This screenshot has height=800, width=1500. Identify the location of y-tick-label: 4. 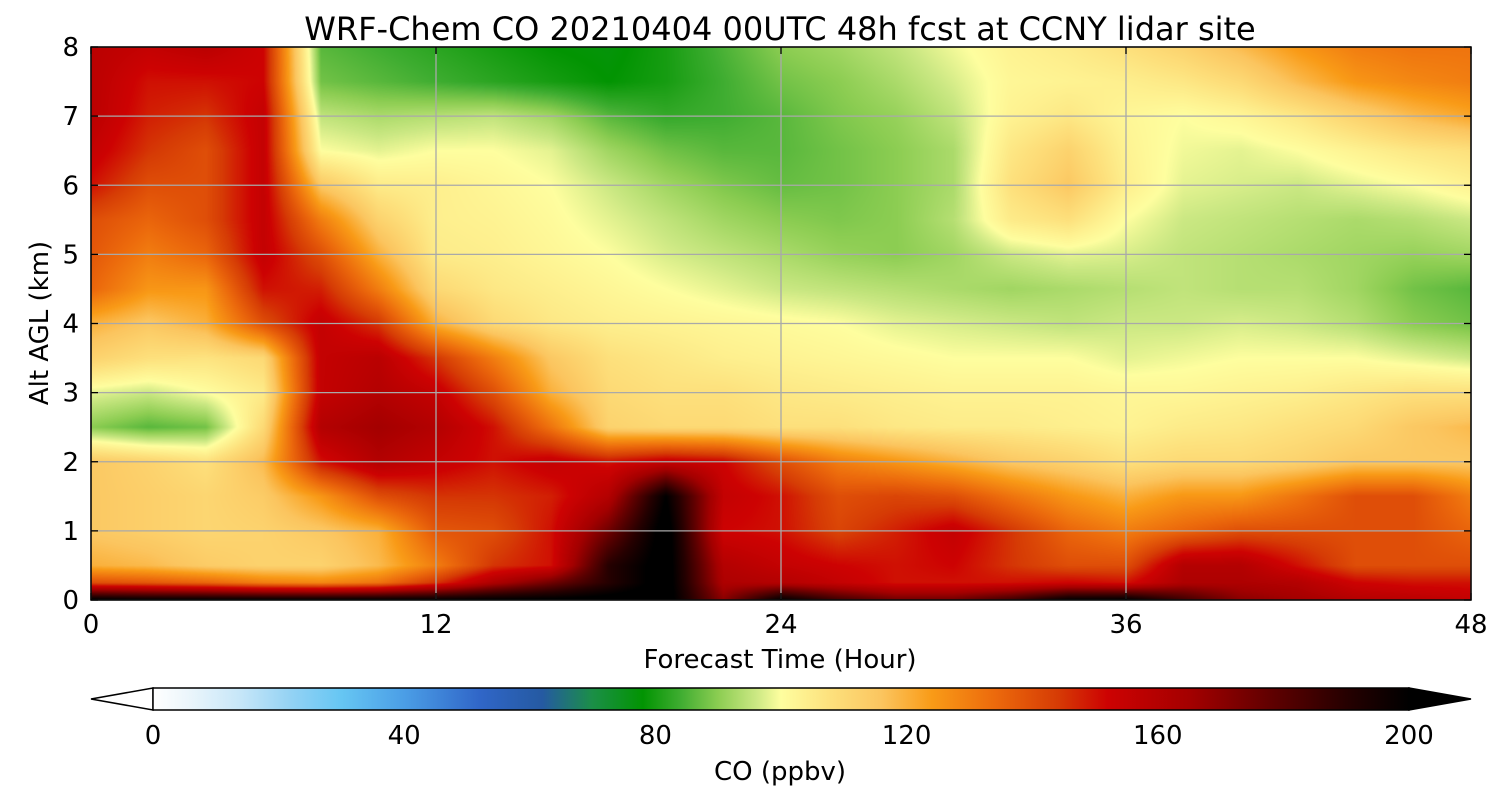
(70, 325).